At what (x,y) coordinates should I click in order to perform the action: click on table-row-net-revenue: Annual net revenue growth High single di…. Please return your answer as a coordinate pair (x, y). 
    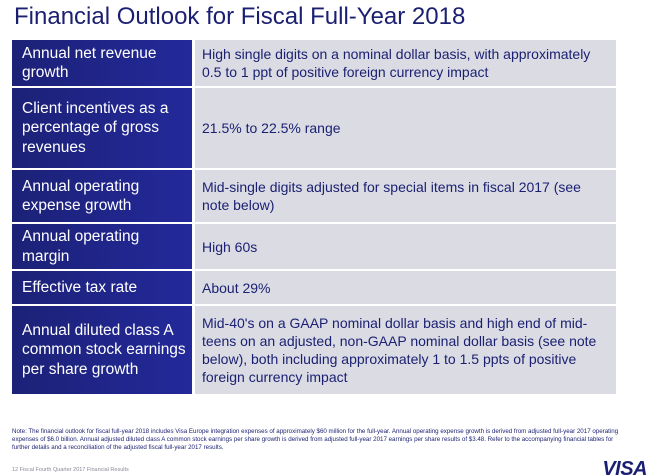
    Looking at the image, I should click on (314, 63).